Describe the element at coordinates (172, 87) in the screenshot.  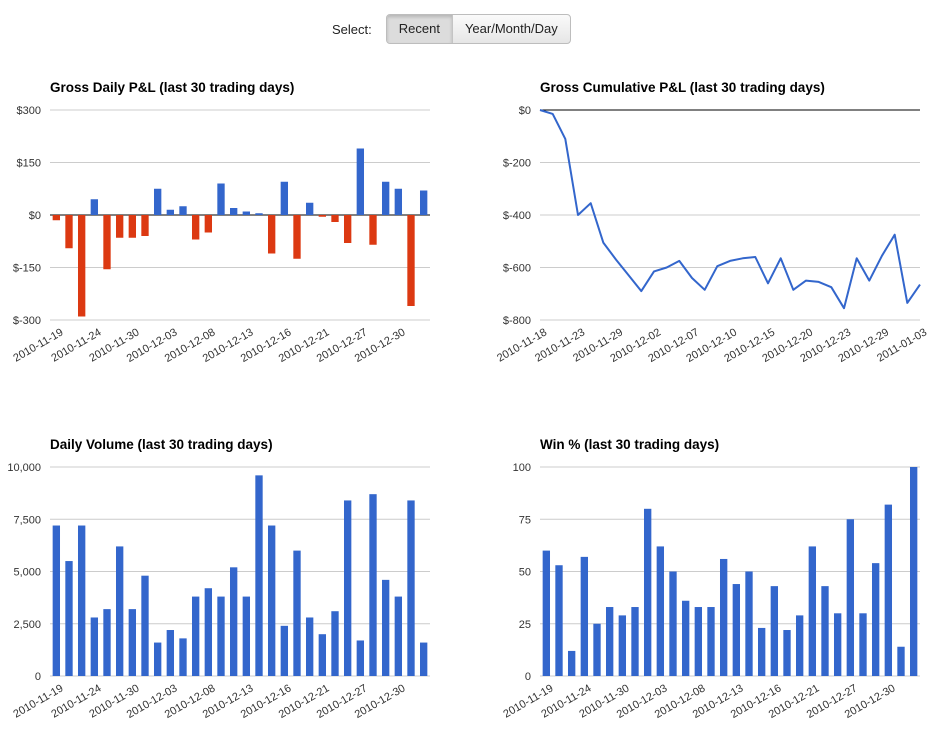
I see `chart-title: Gross Daily P&L (last 30 trading days)` at that location.